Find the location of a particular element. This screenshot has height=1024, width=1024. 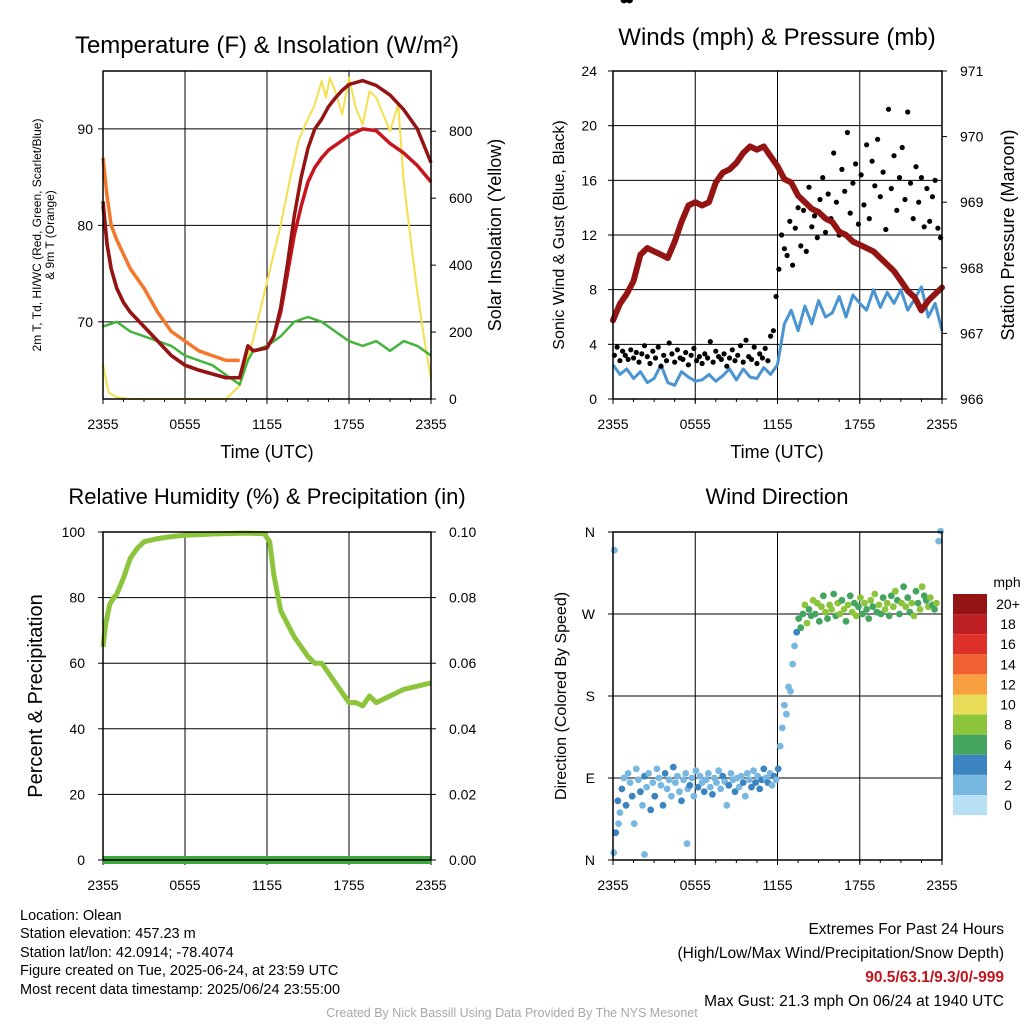

x-tick-label: 0555 is located at coordinates (184, 424).